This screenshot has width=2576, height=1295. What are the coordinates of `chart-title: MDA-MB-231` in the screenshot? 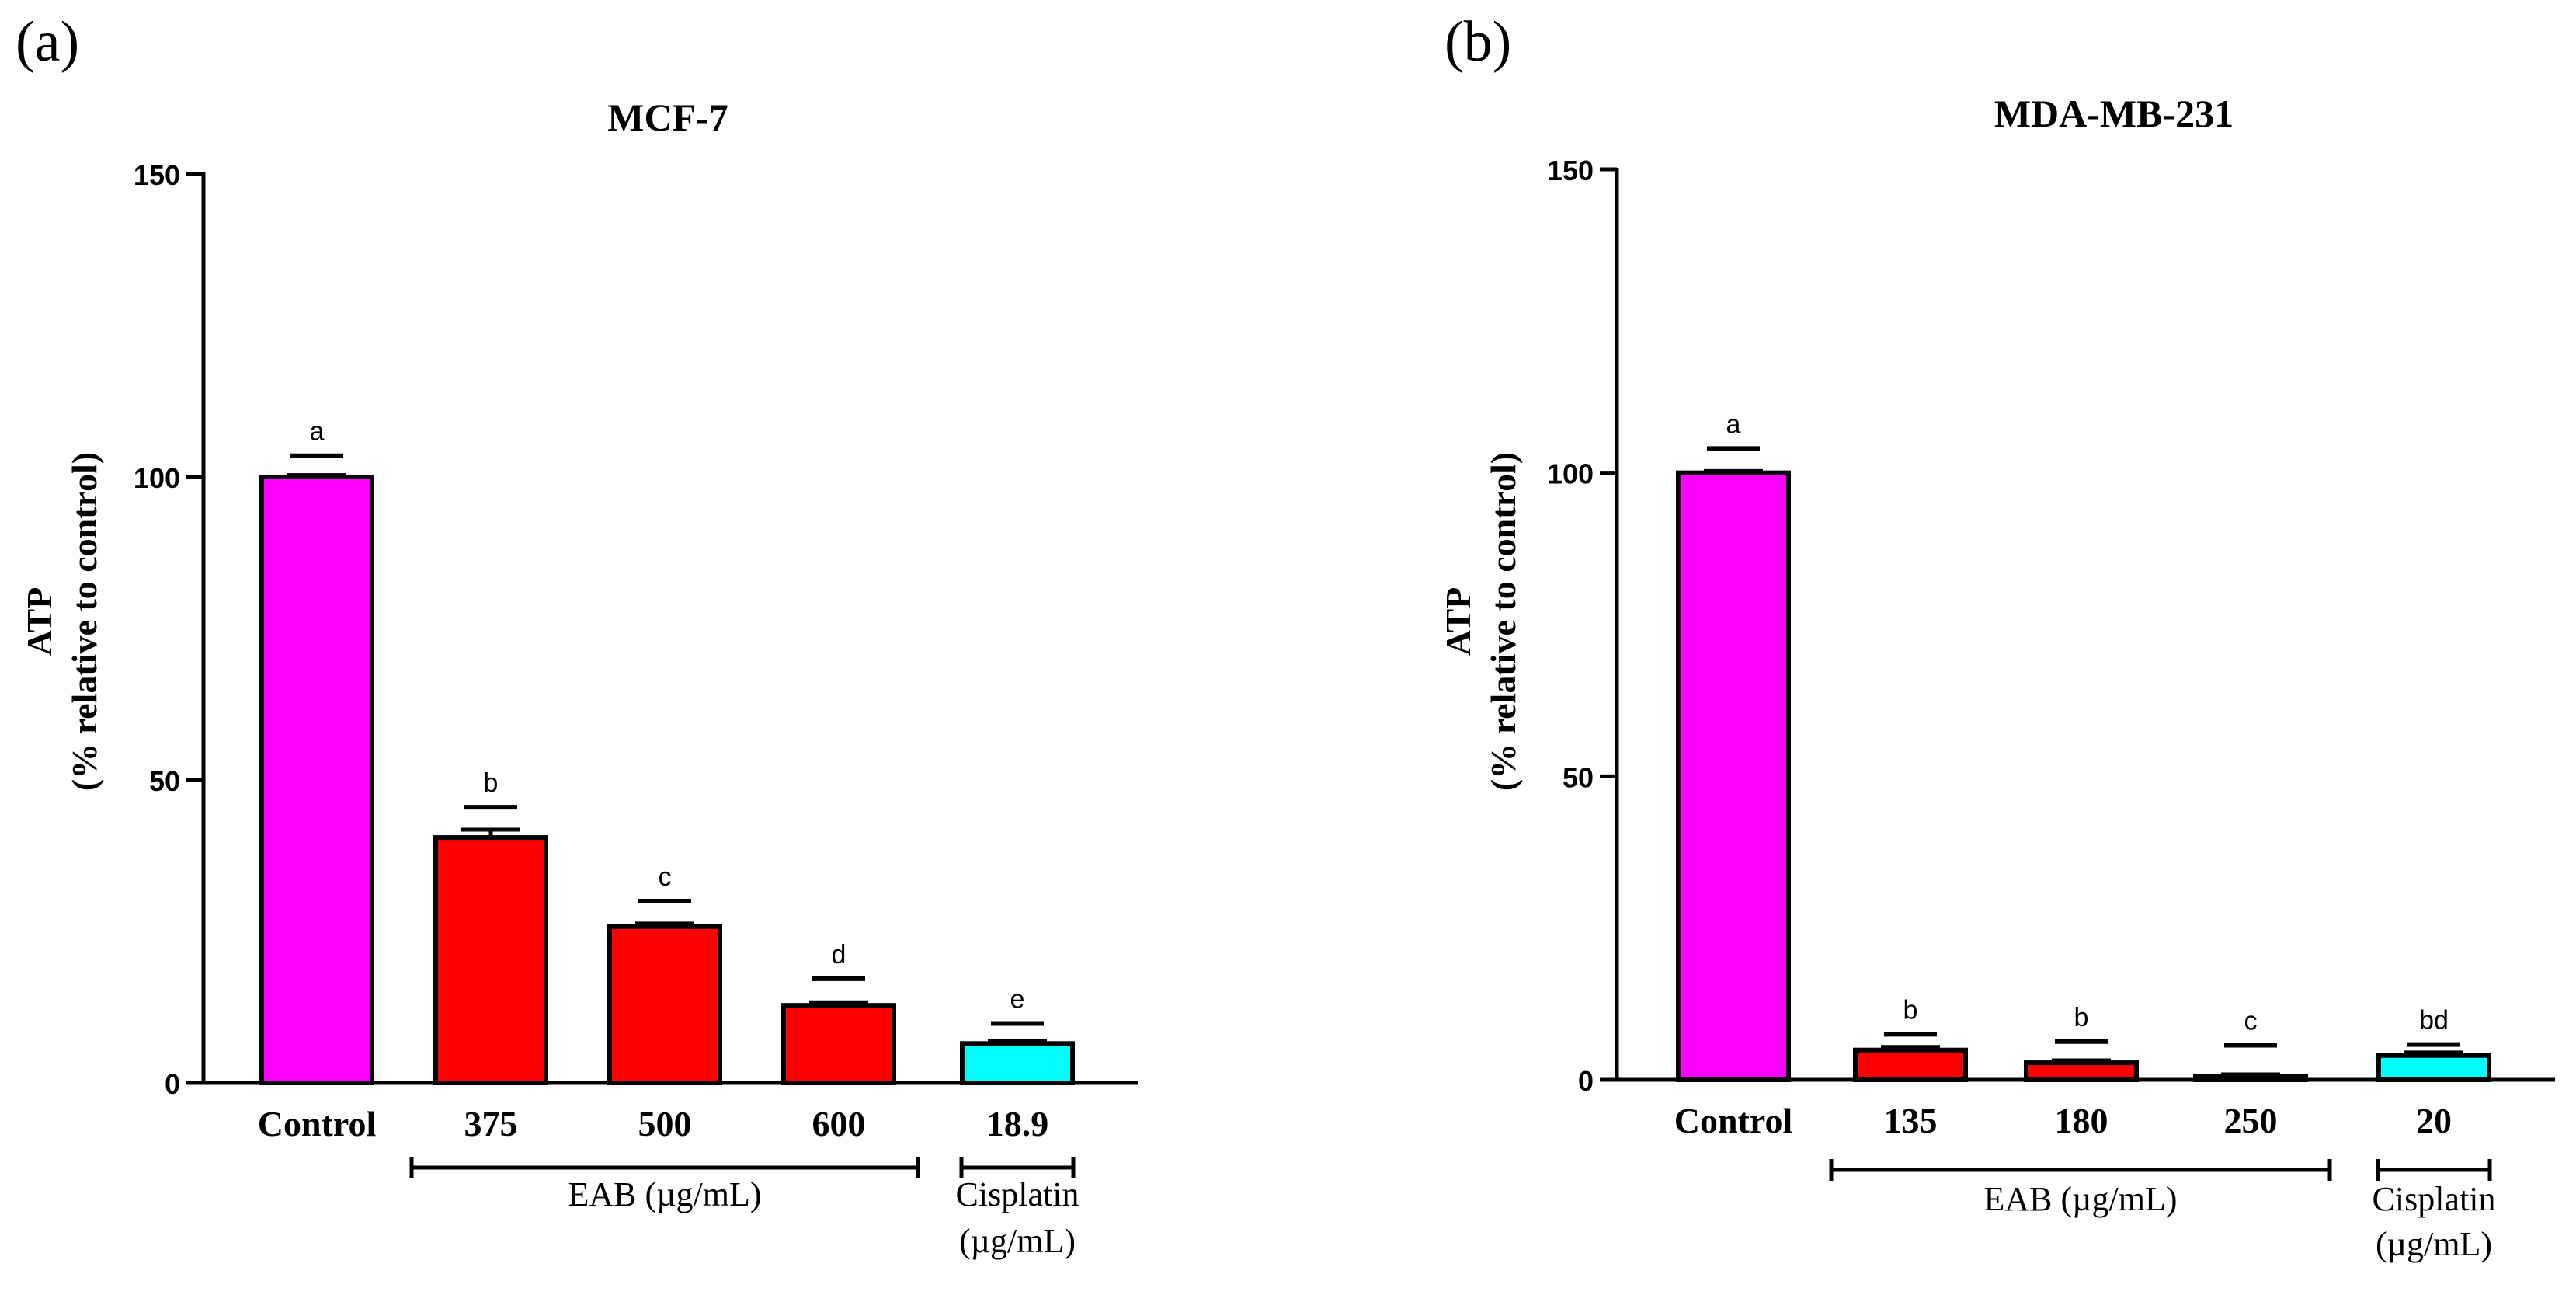 It's located at (2114, 113).